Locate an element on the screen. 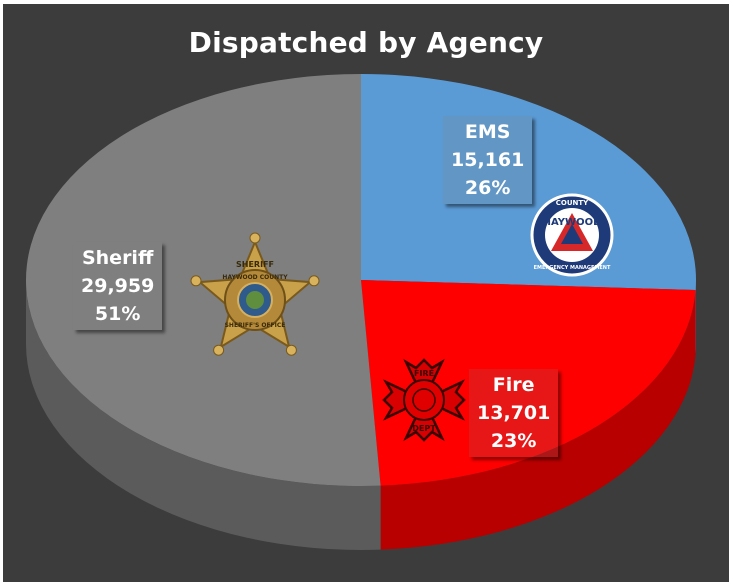  ems-seal-icon: COUNTY HAYWOOD EMERGENCY MANAGEMENT is located at coordinates (572, 235).